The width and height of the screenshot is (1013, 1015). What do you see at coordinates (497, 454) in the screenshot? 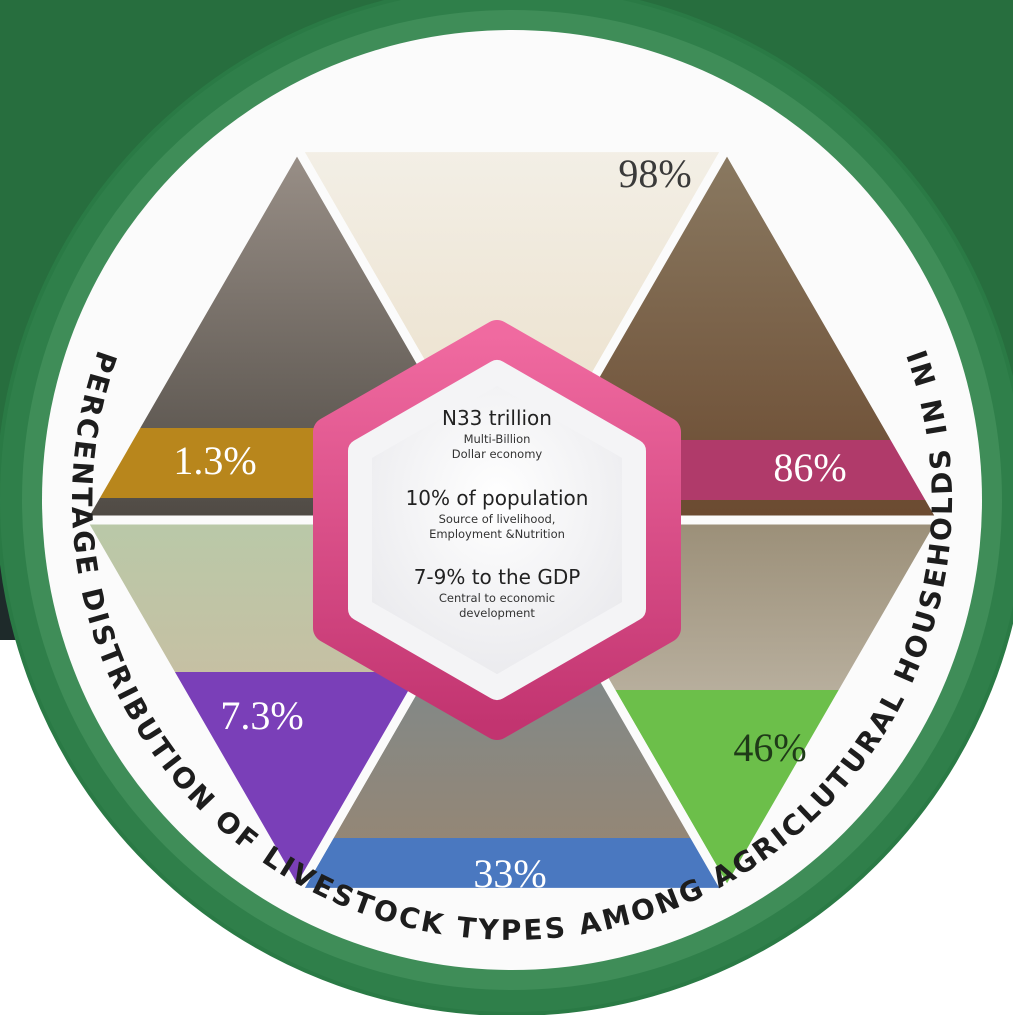
I see `center-line: Dollar economy` at bounding box center [497, 454].